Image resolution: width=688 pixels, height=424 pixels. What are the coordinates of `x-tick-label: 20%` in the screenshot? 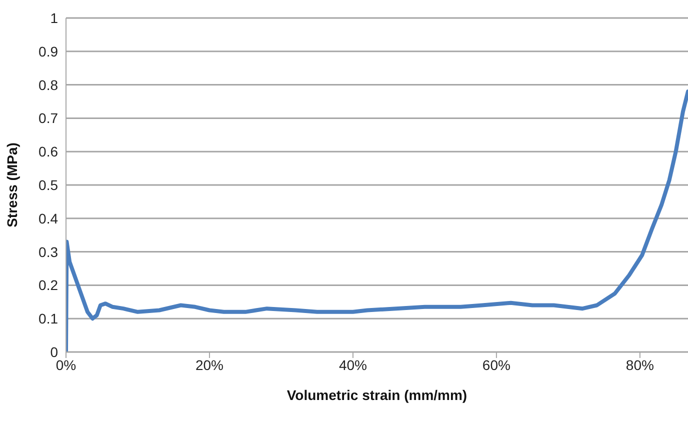 It's located at (209, 364).